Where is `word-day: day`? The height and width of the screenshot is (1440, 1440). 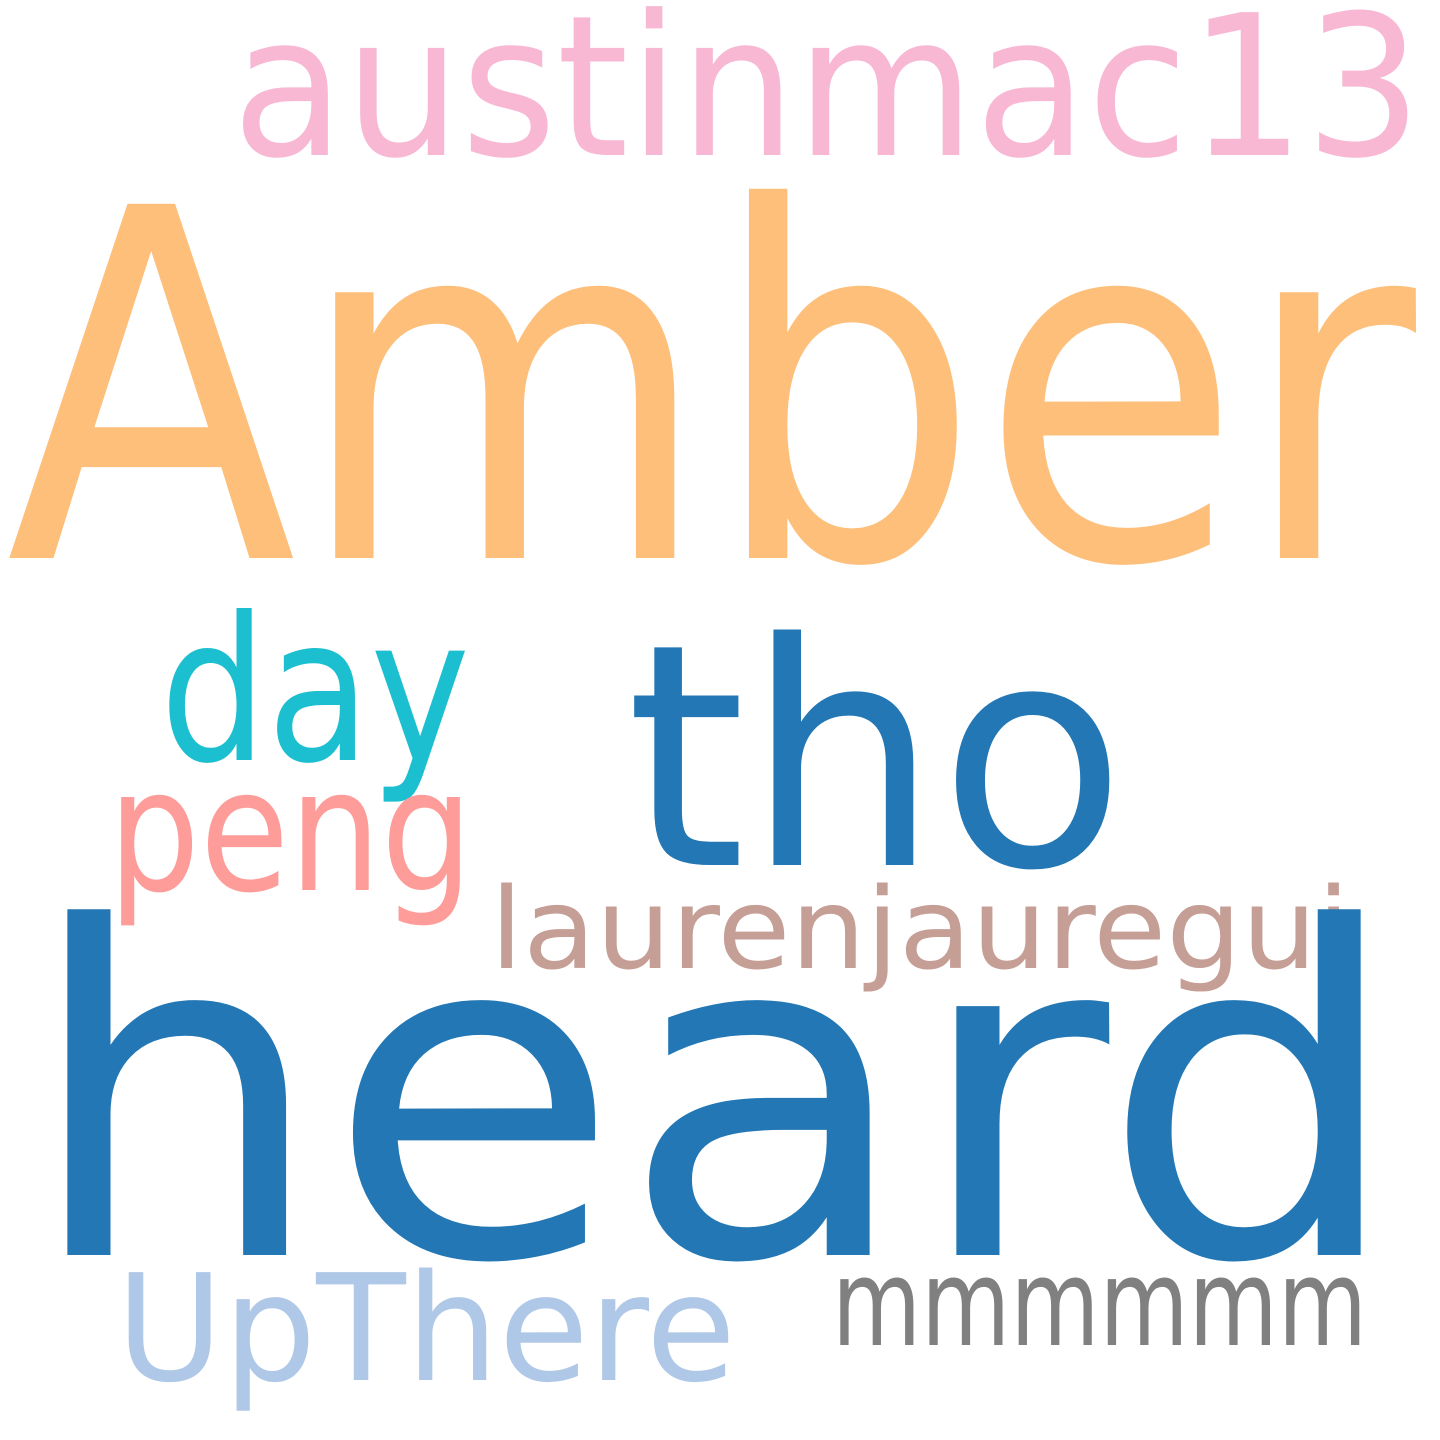 word-day: day is located at coordinates (315, 691).